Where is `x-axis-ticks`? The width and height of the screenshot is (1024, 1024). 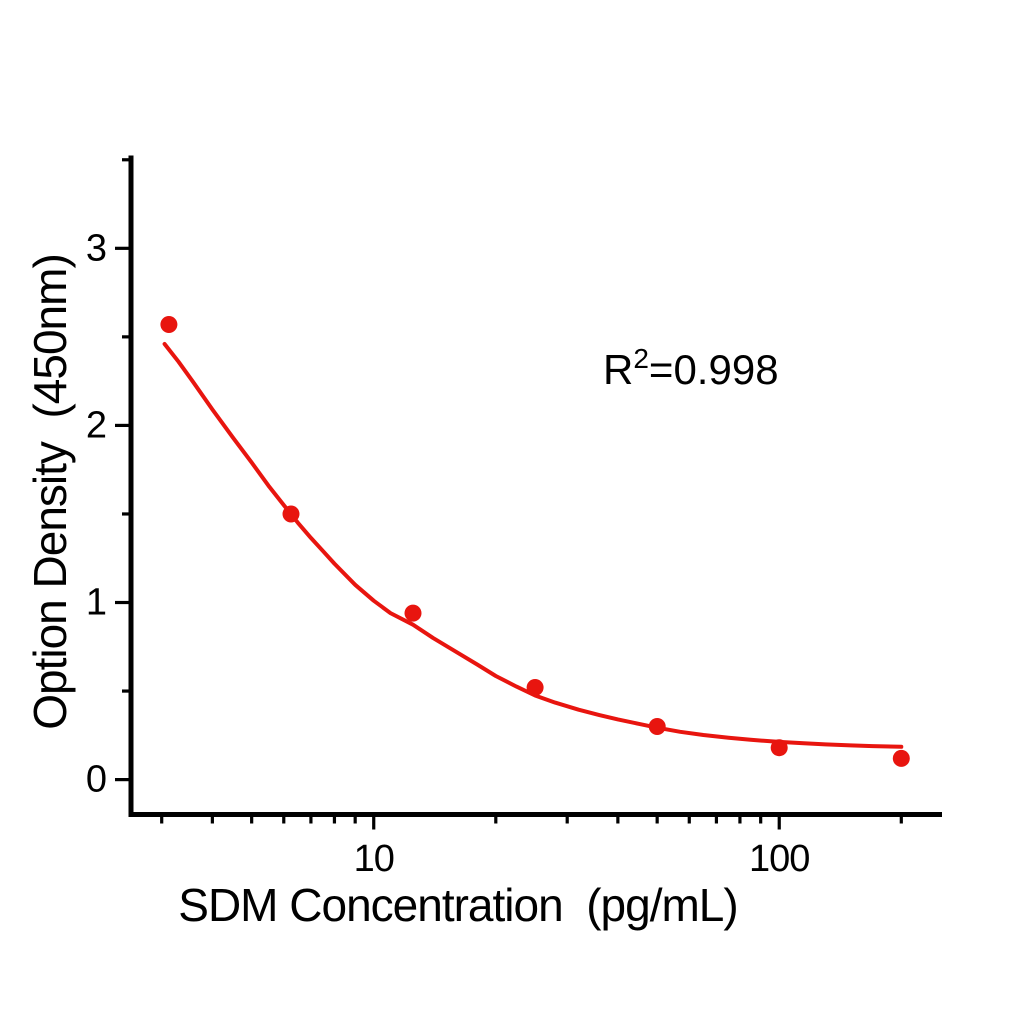 x-axis-ticks is located at coordinates (531, 822).